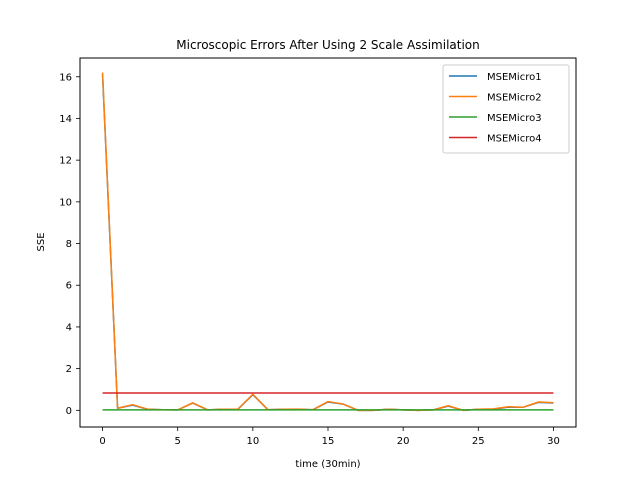 The image size is (640, 480). I want to click on x-tick-label: 15, so click(328, 441).